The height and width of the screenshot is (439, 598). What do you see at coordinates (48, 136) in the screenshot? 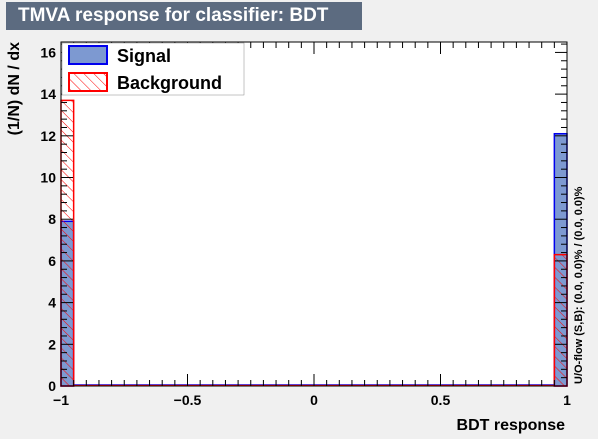
I see `y-tick-label: 12` at bounding box center [48, 136].